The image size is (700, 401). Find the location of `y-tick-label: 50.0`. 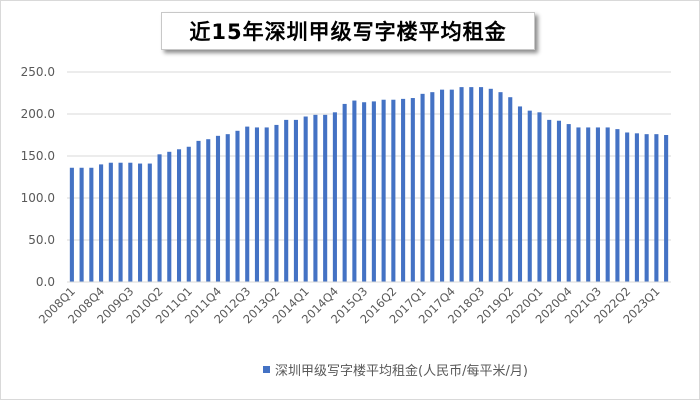

y-tick-label: 50.0 is located at coordinates (41, 240).